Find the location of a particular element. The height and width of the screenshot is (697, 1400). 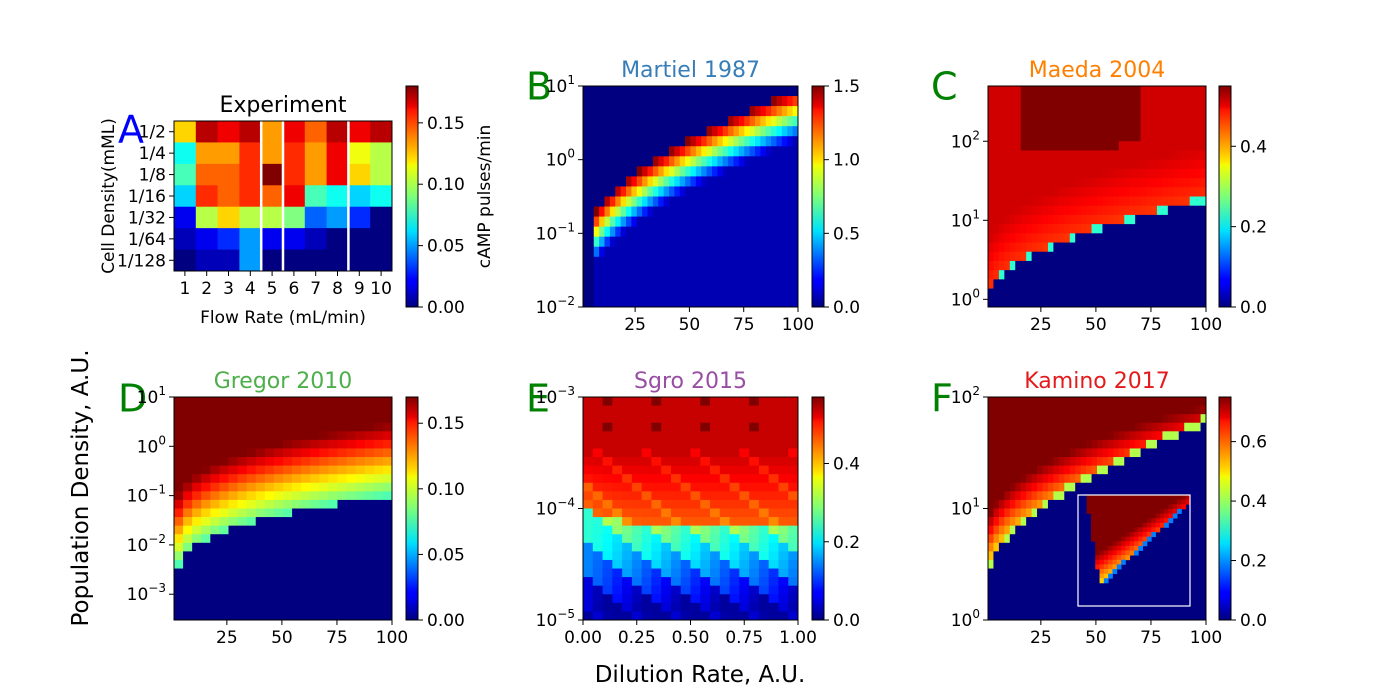

x-tick-label: 1.00 is located at coordinates (798, 638).